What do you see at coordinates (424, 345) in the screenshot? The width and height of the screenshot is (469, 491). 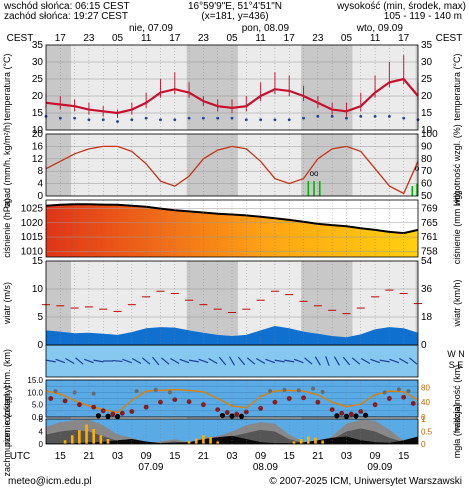 I see `wind-tick-right: 0` at bounding box center [424, 345].